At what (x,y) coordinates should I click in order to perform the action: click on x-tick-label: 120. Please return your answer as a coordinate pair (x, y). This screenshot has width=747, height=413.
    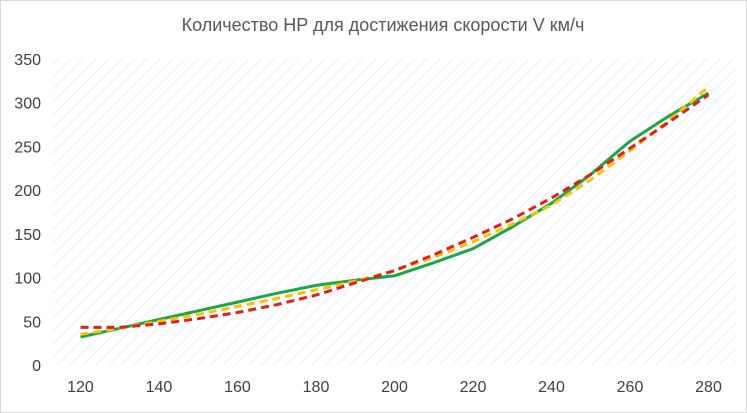
    Looking at the image, I should click on (80, 387).